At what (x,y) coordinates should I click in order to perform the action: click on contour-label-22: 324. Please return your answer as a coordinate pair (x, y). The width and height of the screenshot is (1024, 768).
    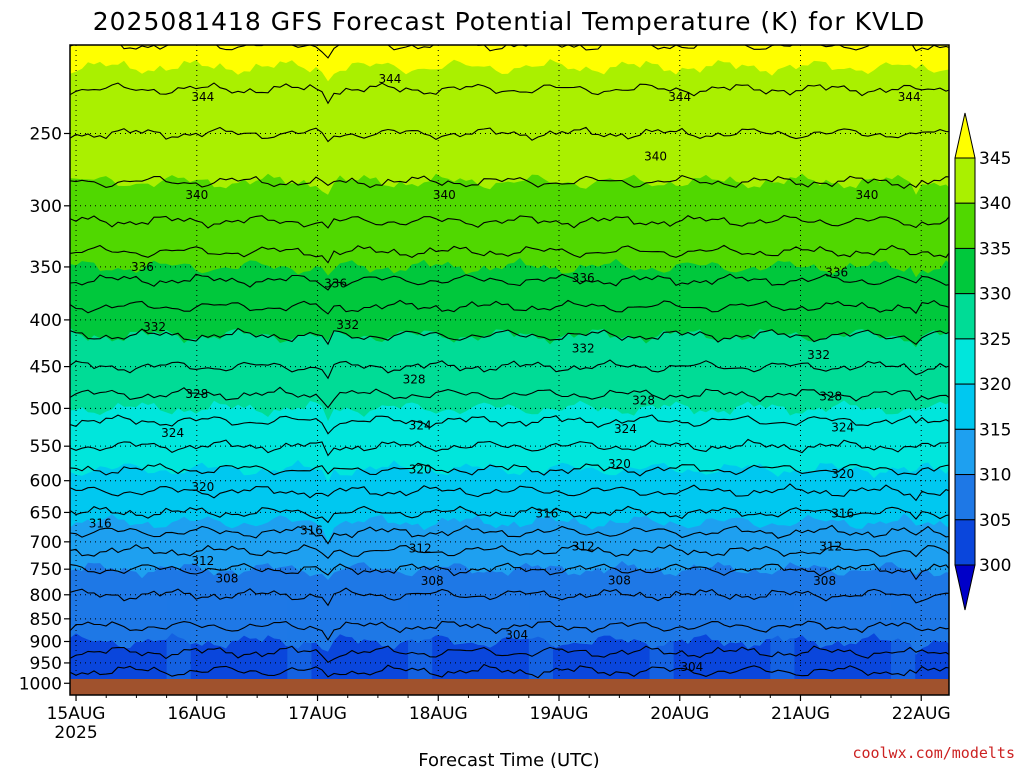
    Looking at the image, I should click on (625, 429).